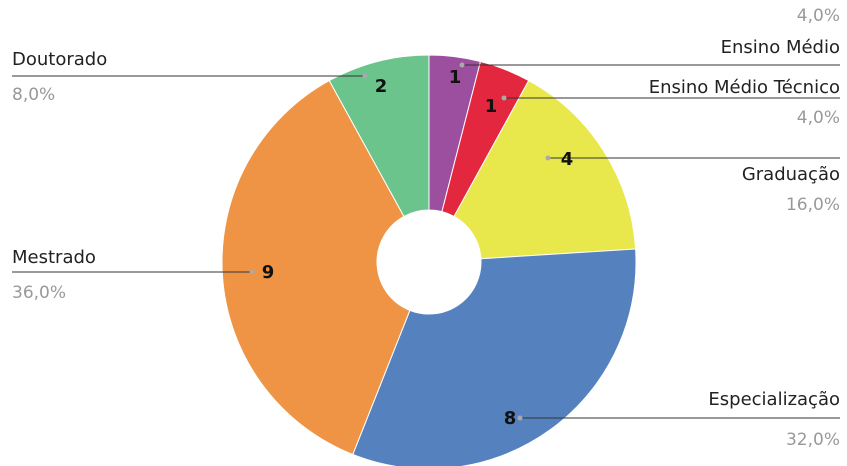  What do you see at coordinates (54, 257) in the screenshot?
I see `legend-label: Mestrado` at bounding box center [54, 257].